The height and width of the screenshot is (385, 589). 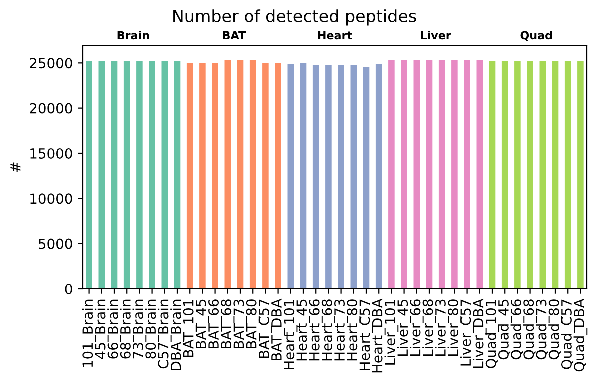 What do you see at coordinates (279, 329) in the screenshot?
I see `x-tick-label: BAT_DBA` at bounding box center [279, 329].